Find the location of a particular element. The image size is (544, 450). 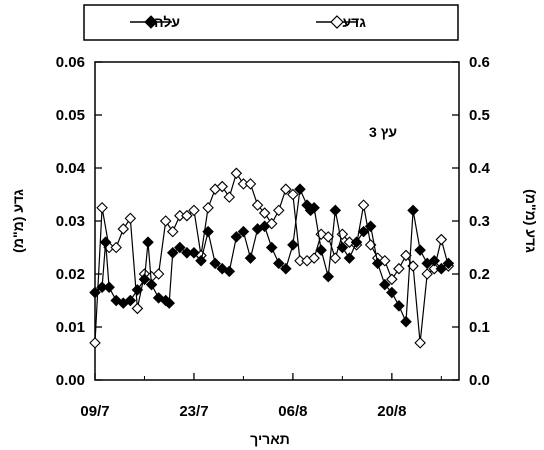

chart-annotation: עץ 3 is located at coordinates (383, 132).